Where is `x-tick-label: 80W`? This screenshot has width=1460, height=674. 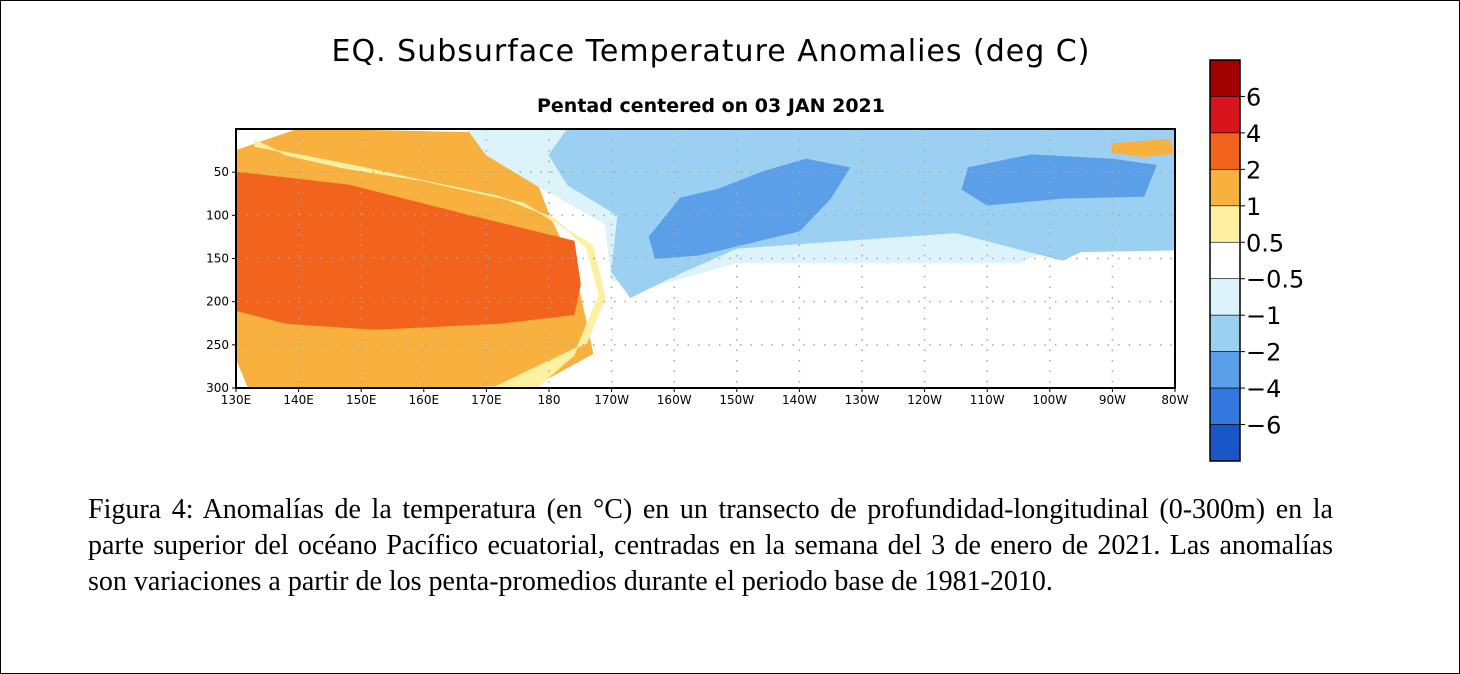 x-tick-label: 80W is located at coordinates (1174, 400).